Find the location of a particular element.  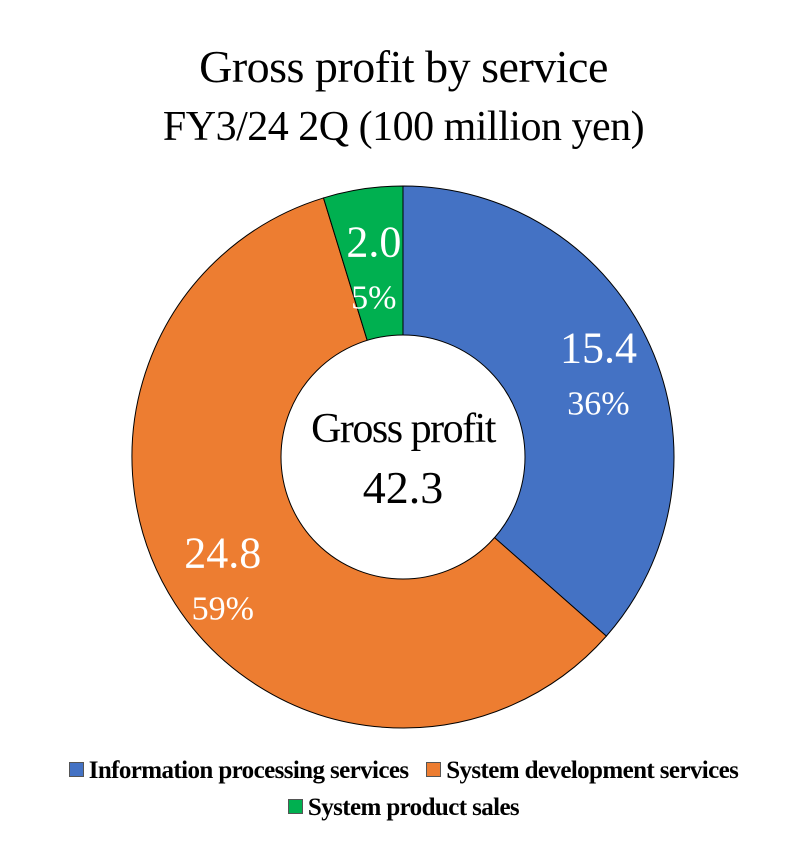

legend-item-system-development: System development services is located at coordinates (582, 771).